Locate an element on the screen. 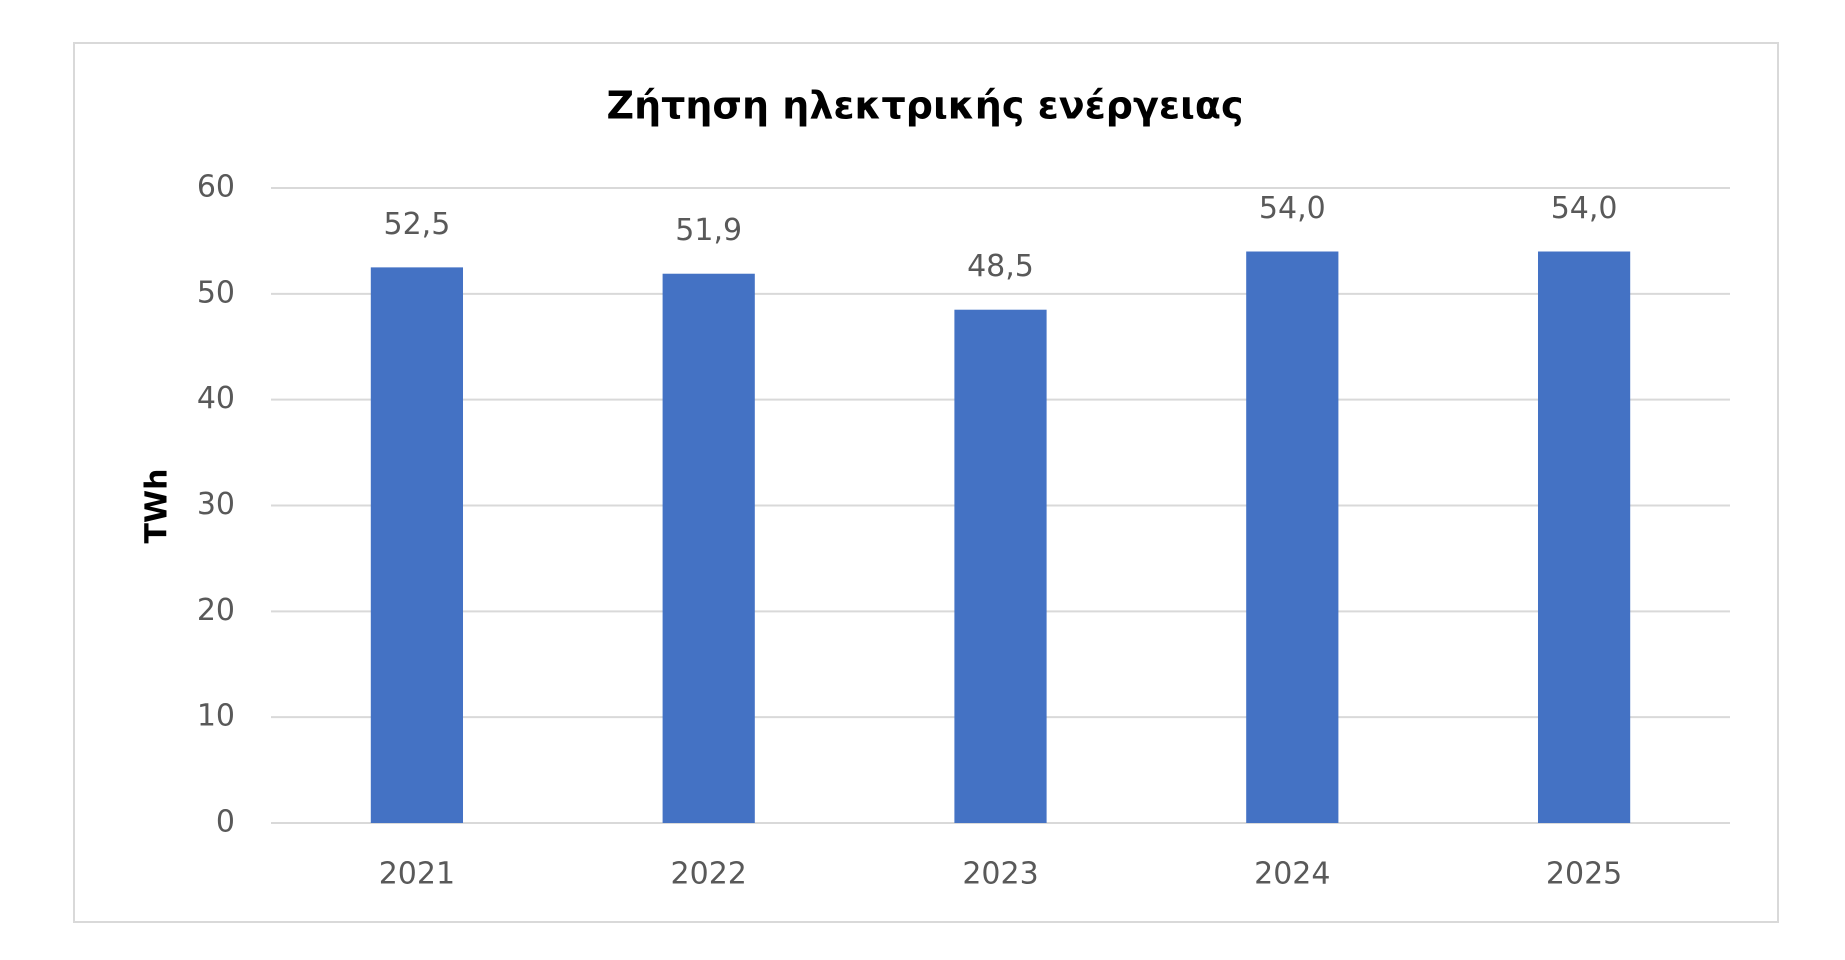 This screenshot has width=1845, height=960. y-axis-label: TWh is located at coordinates (157, 506).